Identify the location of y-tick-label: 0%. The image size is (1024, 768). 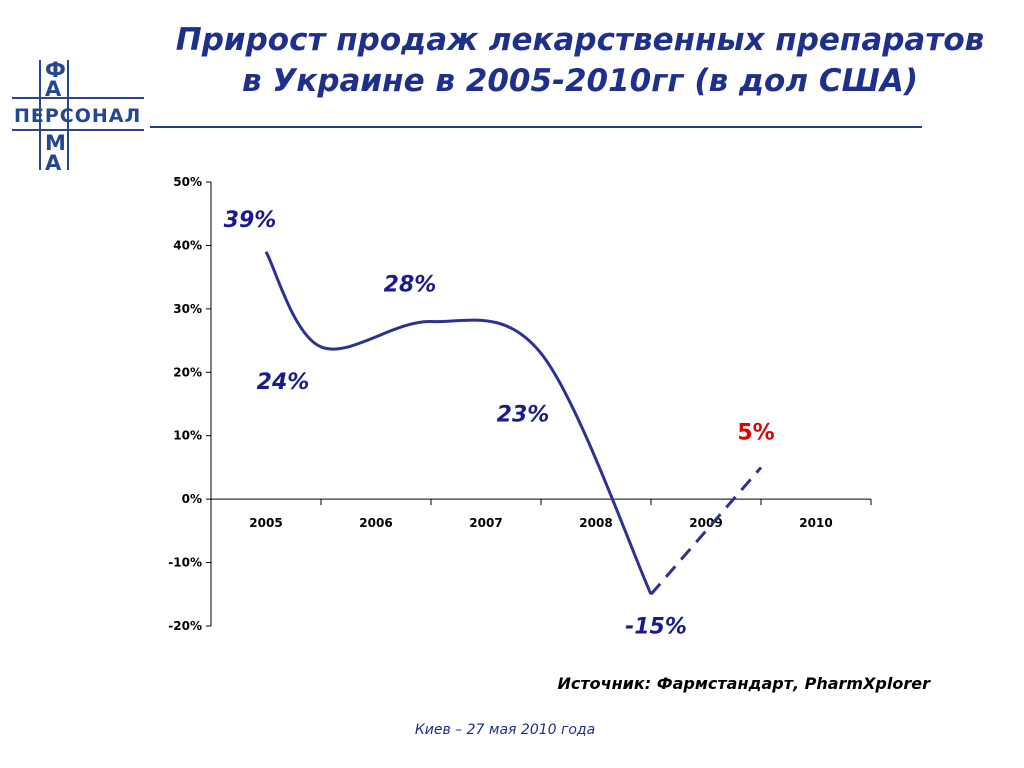
(192, 499).